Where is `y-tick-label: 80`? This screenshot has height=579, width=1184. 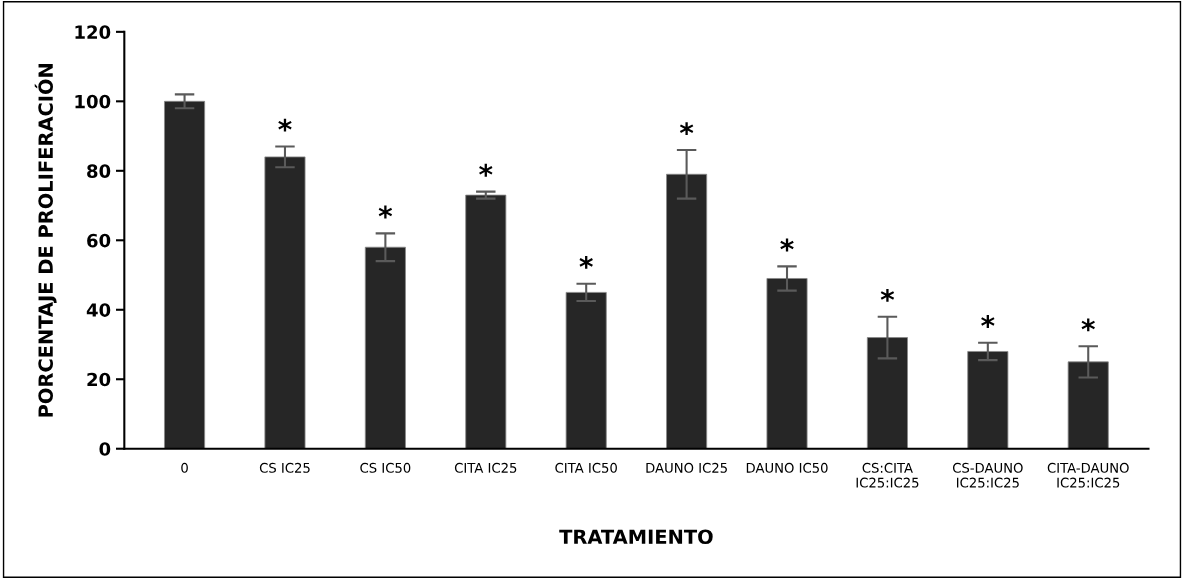 y-tick-label: 80 is located at coordinates (99, 171).